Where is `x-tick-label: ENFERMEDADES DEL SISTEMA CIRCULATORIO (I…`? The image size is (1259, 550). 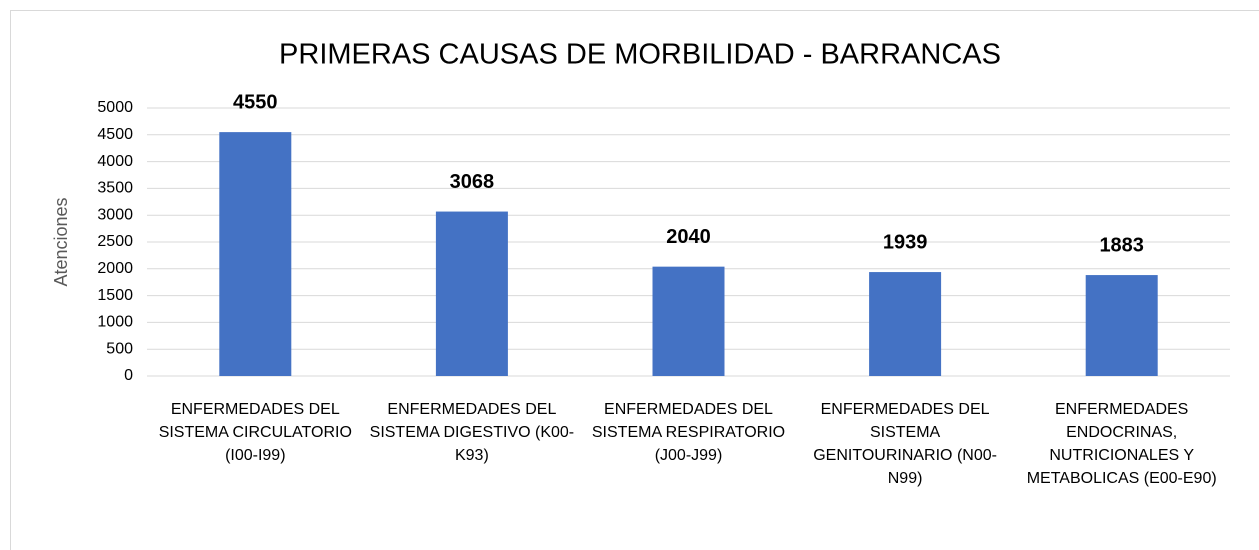
x-tick-label: ENFERMEDADES DEL SISTEMA CIRCULATORIO (I… is located at coordinates (255, 432).